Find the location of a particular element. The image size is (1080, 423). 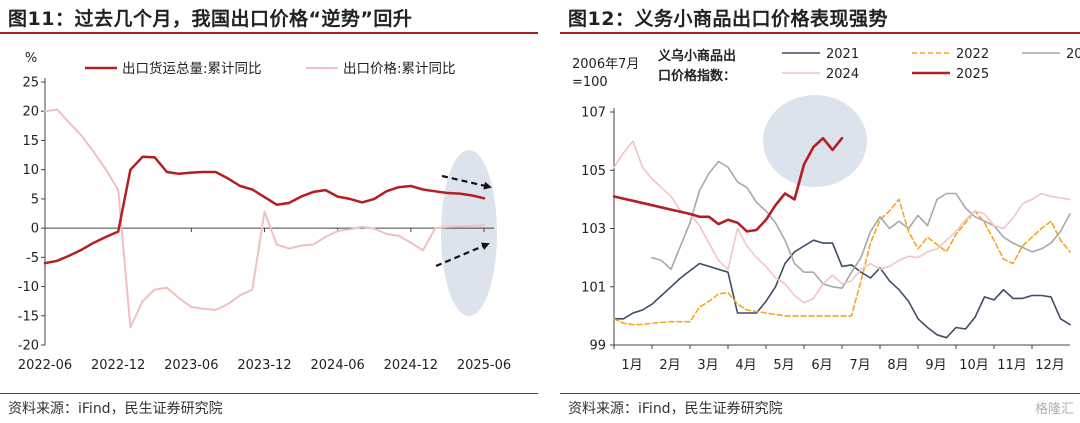

x-tick-label: 4月 is located at coordinates (745, 365).